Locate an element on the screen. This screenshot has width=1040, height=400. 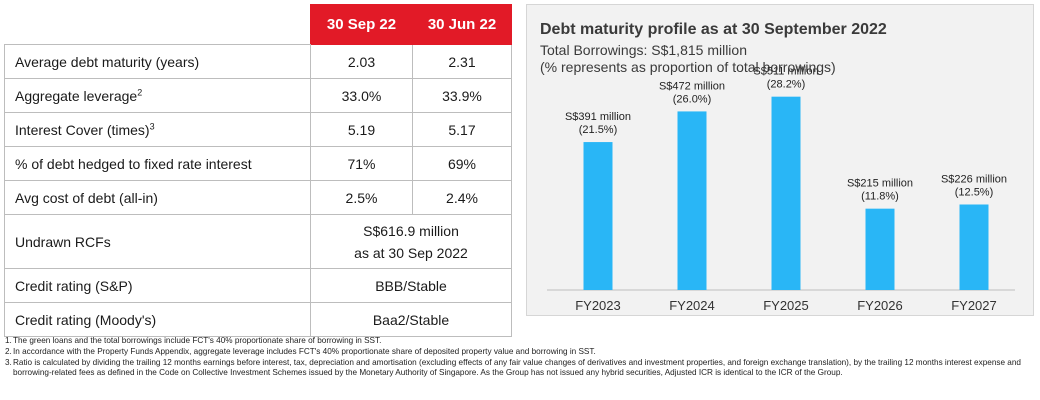
x-tick-label: FY2025 is located at coordinates (786, 305).